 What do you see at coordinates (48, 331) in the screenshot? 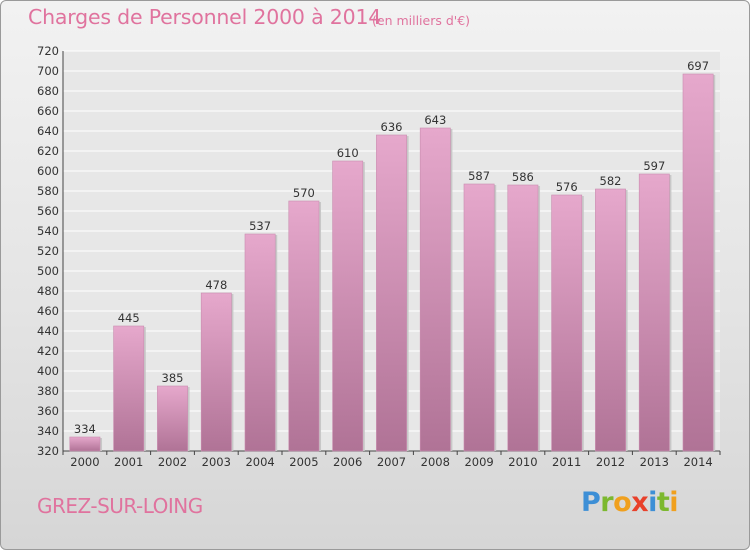
I see `y-tick-label: 440` at bounding box center [48, 331].